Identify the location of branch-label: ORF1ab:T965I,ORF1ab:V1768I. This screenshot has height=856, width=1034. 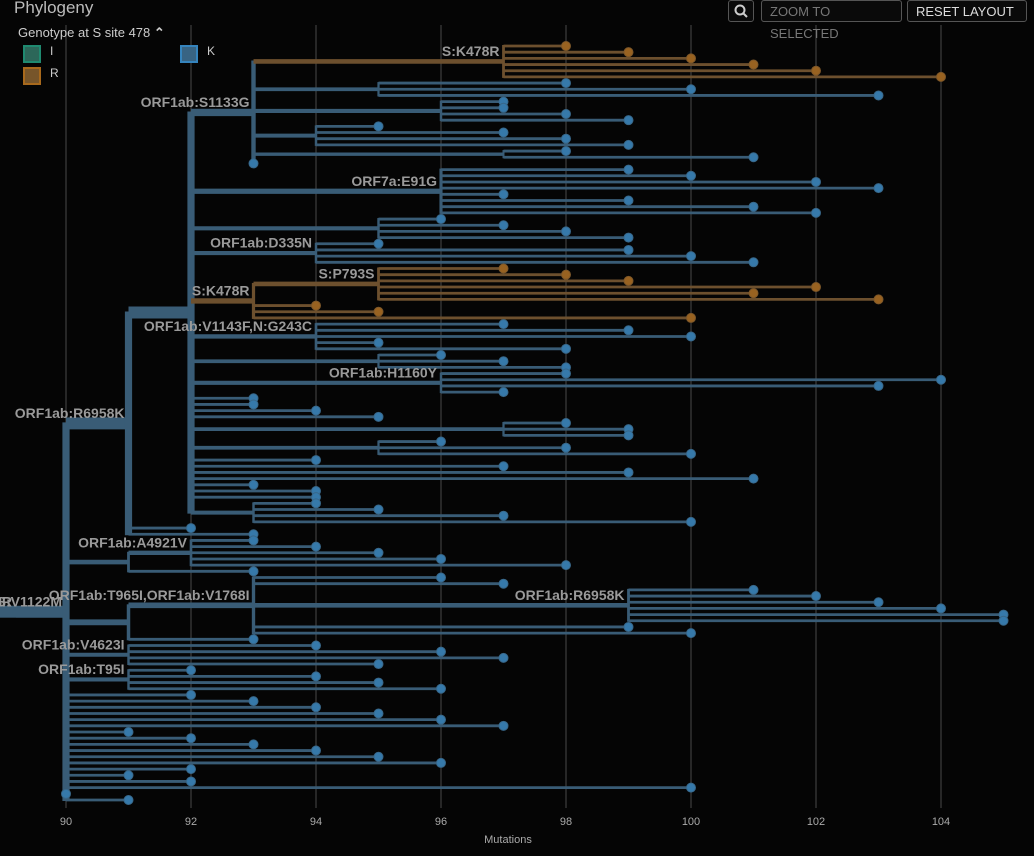
(149, 595).